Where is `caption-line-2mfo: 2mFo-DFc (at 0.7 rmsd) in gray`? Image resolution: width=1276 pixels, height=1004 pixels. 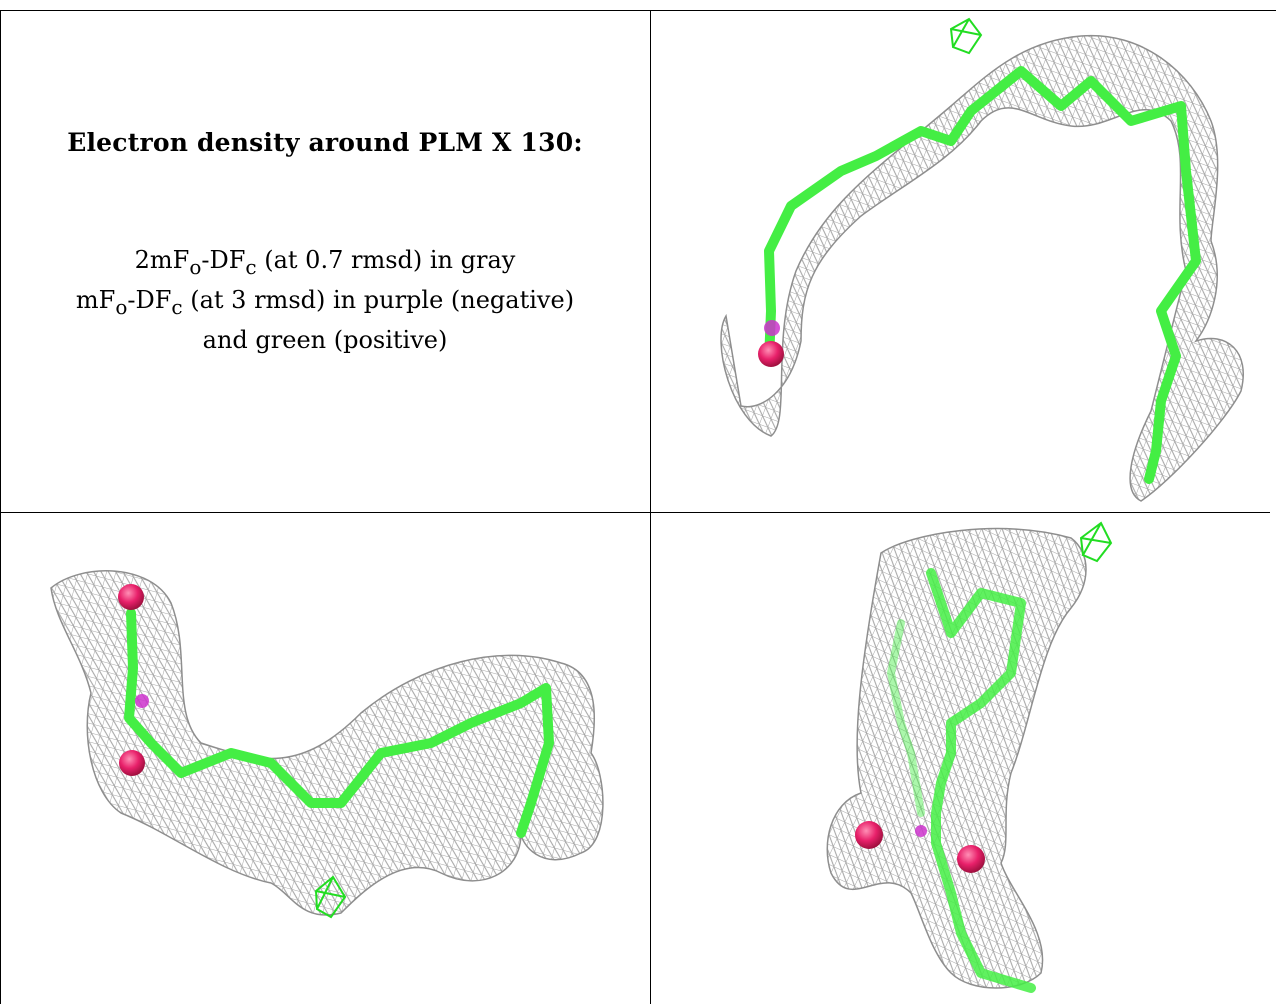 caption-line-2mfo: 2mFo-DFc (at 0.7 rmsd) in gray is located at coordinates (325, 262).